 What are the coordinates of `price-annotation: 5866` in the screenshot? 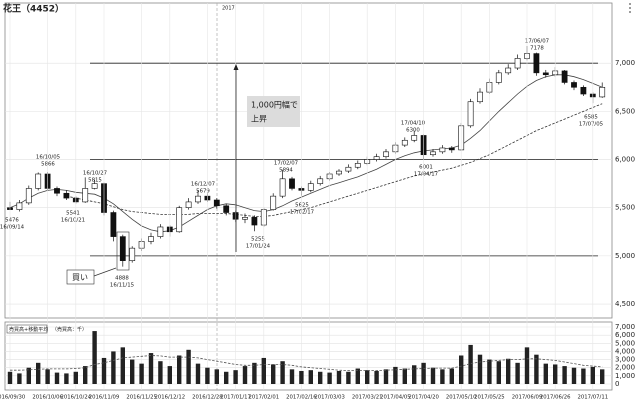 It's located at (48, 165).